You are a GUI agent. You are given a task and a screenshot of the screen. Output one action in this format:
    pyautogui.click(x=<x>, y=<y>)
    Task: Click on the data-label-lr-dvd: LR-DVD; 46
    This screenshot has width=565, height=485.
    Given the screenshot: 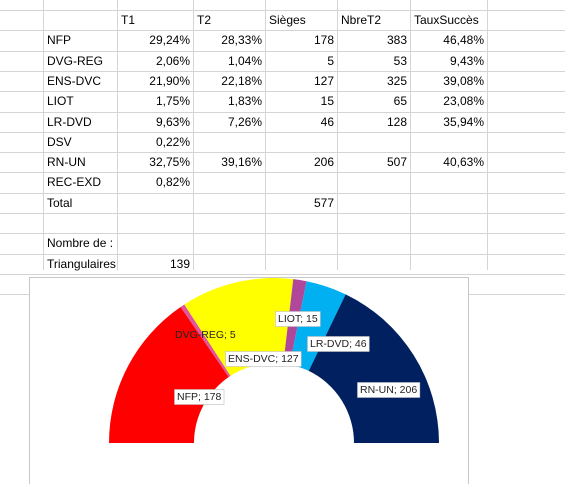 What is the action you would take?
    pyautogui.click(x=338, y=344)
    